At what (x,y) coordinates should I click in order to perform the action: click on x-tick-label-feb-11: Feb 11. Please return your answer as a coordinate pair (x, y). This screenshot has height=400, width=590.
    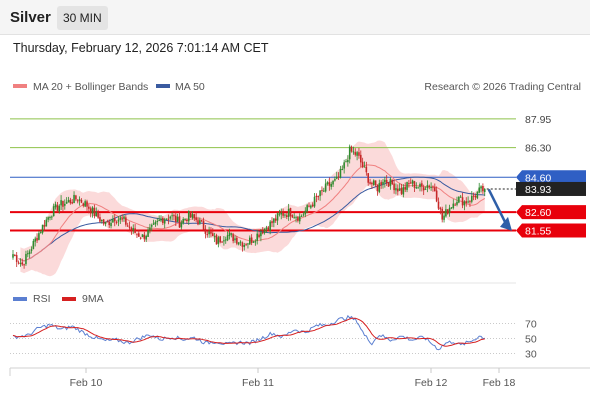
    Looking at the image, I should click on (258, 383).